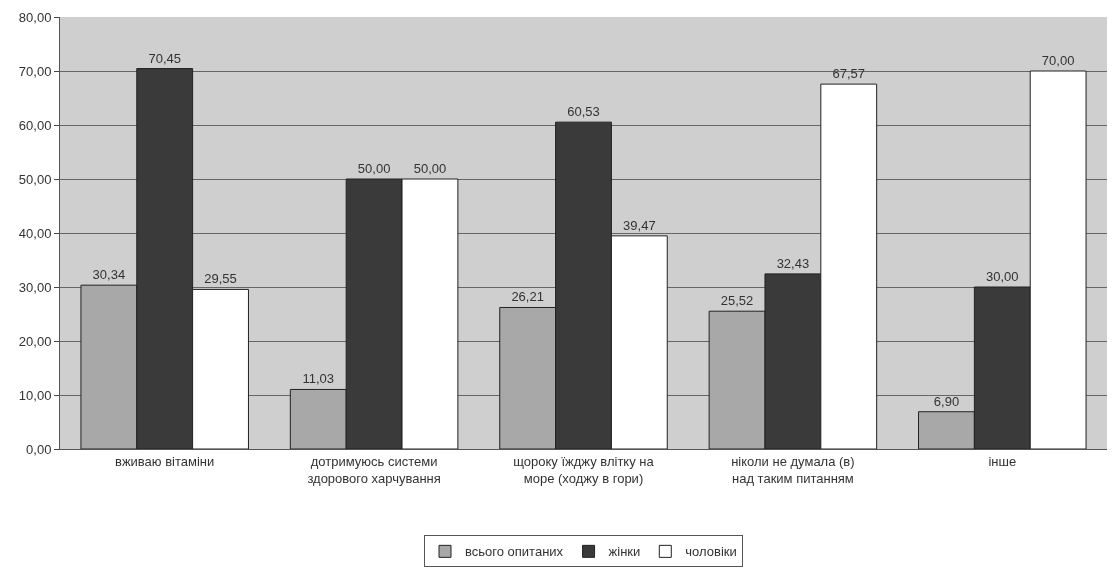 This screenshot has height=577, width=1117. What do you see at coordinates (639, 225) in the screenshot?
I see `data-label: 39,47` at bounding box center [639, 225].